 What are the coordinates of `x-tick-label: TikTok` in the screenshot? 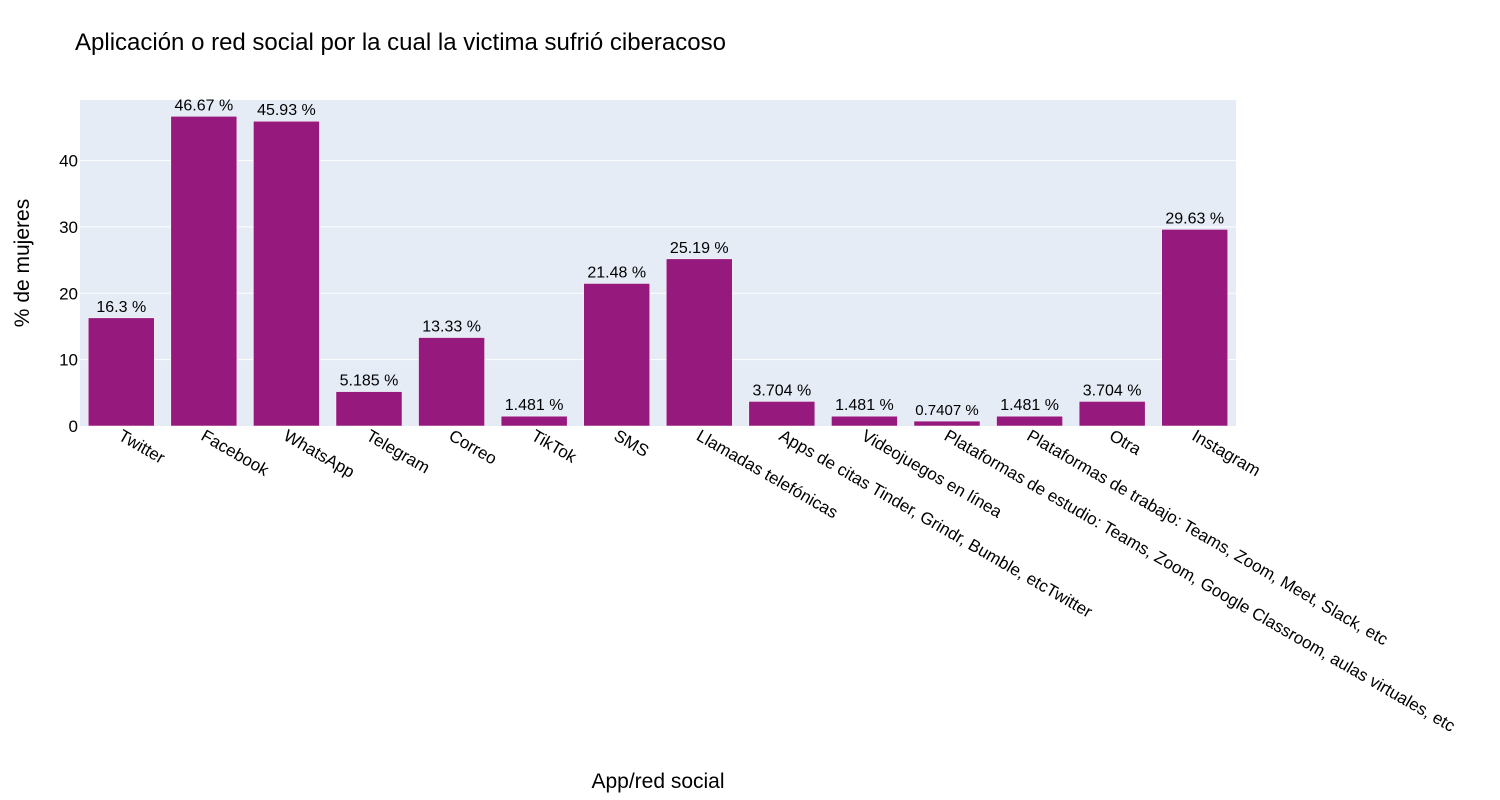 It's located at (554, 446).